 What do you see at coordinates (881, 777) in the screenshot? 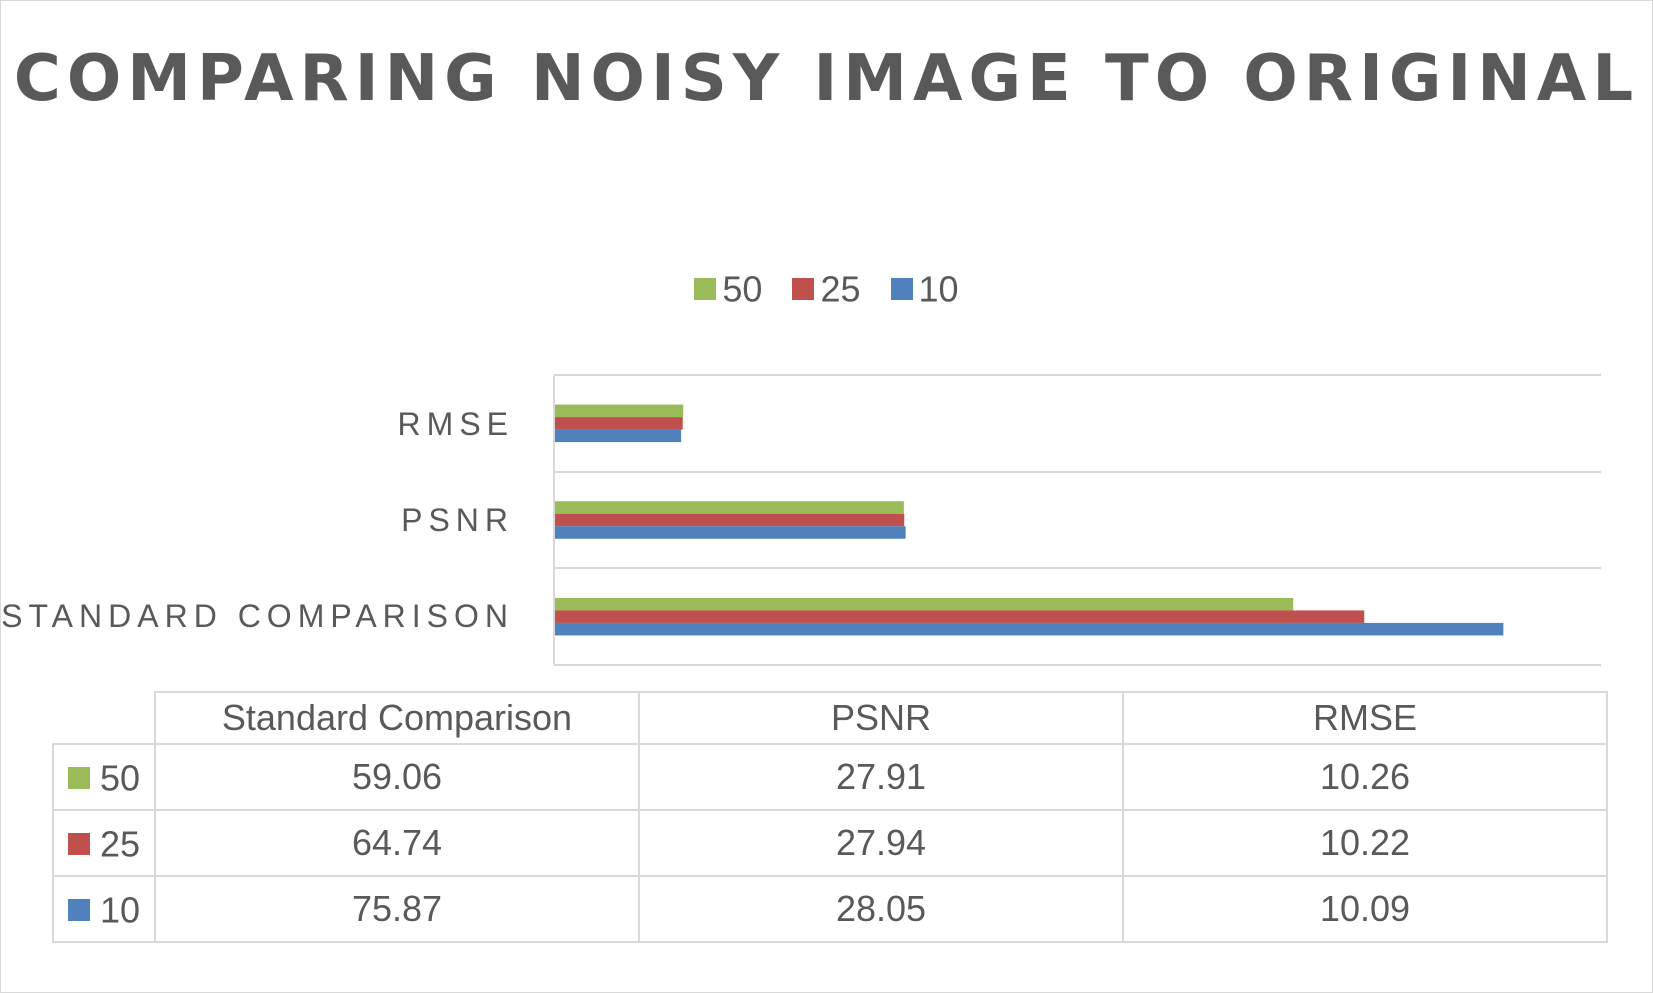
I see `data-table-cell: 27.91` at bounding box center [881, 777].